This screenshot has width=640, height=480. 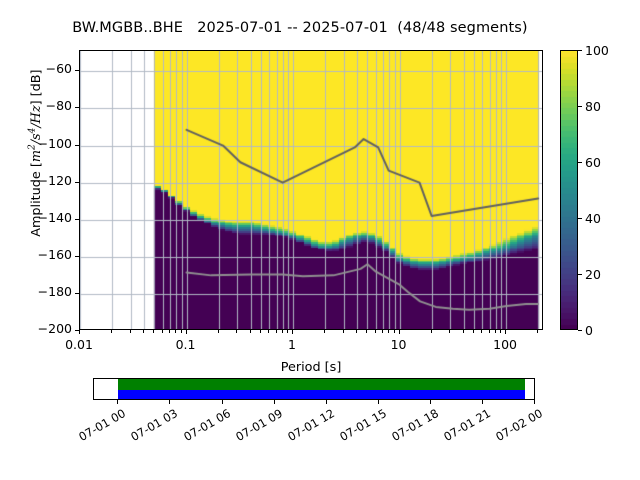 What do you see at coordinates (505, 344) in the screenshot?
I see `x-tick-label: 100` at bounding box center [505, 344].